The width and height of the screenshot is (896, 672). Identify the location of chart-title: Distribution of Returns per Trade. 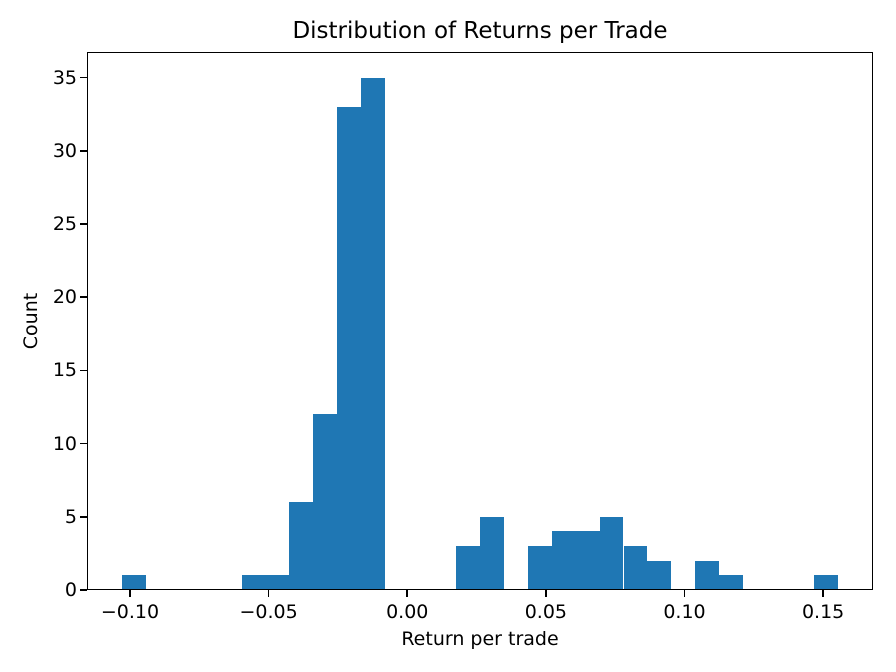
(480, 31).